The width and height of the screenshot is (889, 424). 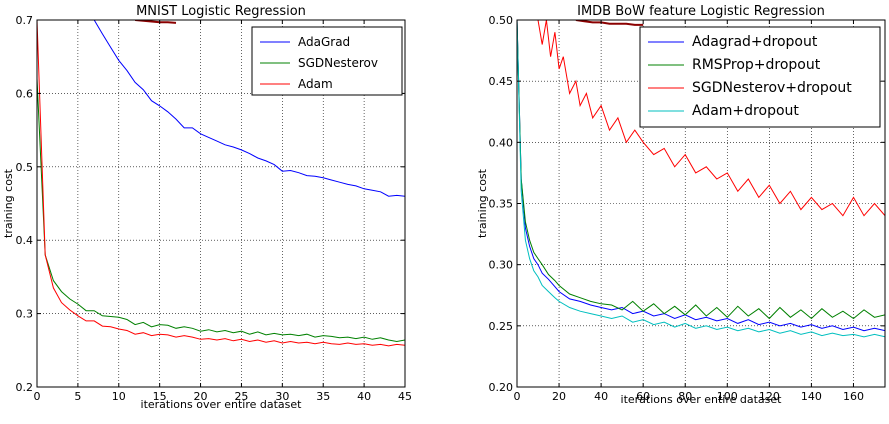 I want to click on mnist-x-axis-label: iterations over entire dataset, so click(x=222, y=404).